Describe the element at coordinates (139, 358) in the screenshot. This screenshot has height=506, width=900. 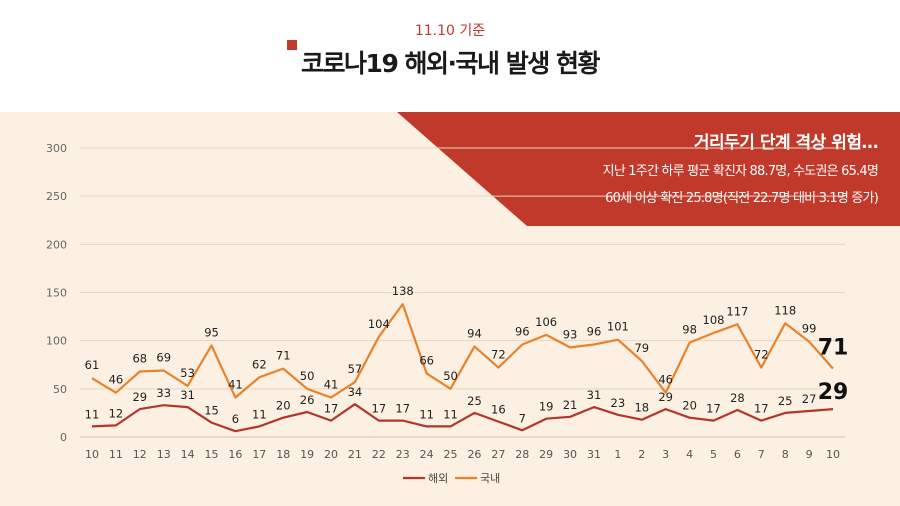
I see `domestic-data-label: 68` at that location.